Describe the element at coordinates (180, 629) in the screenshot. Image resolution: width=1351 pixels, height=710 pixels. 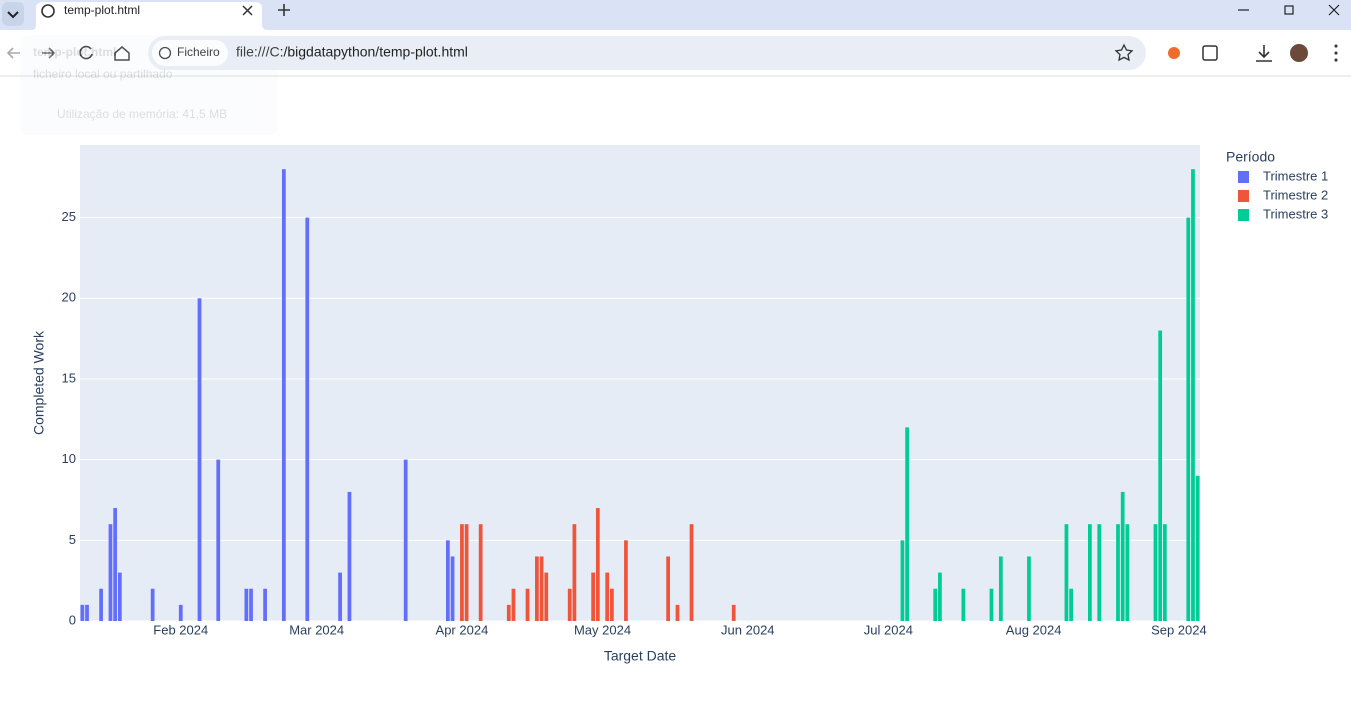
I see `x-tick-label: Feb 2024` at that location.